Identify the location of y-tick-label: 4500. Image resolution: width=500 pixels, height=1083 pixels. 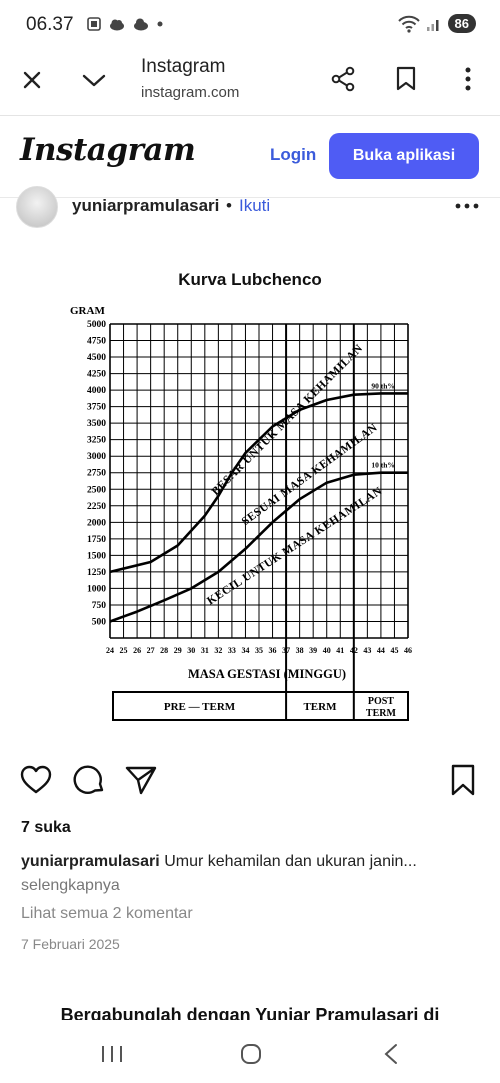
(96, 358).